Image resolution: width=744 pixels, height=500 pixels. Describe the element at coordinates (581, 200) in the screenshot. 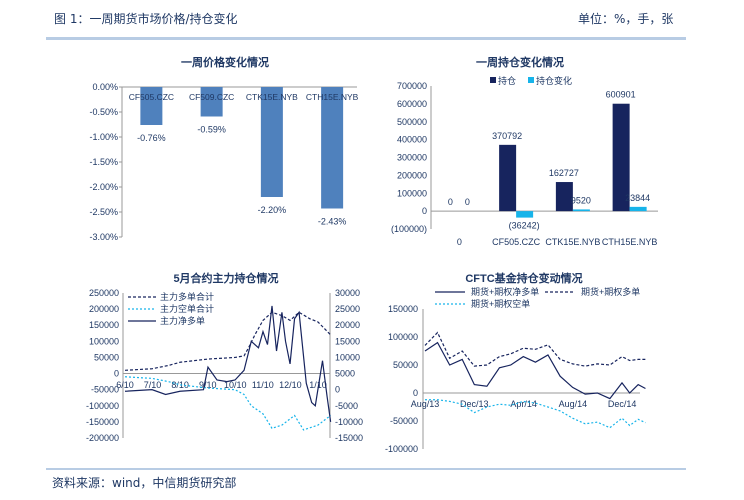

I see `chart2-data-label: 9520` at that location.